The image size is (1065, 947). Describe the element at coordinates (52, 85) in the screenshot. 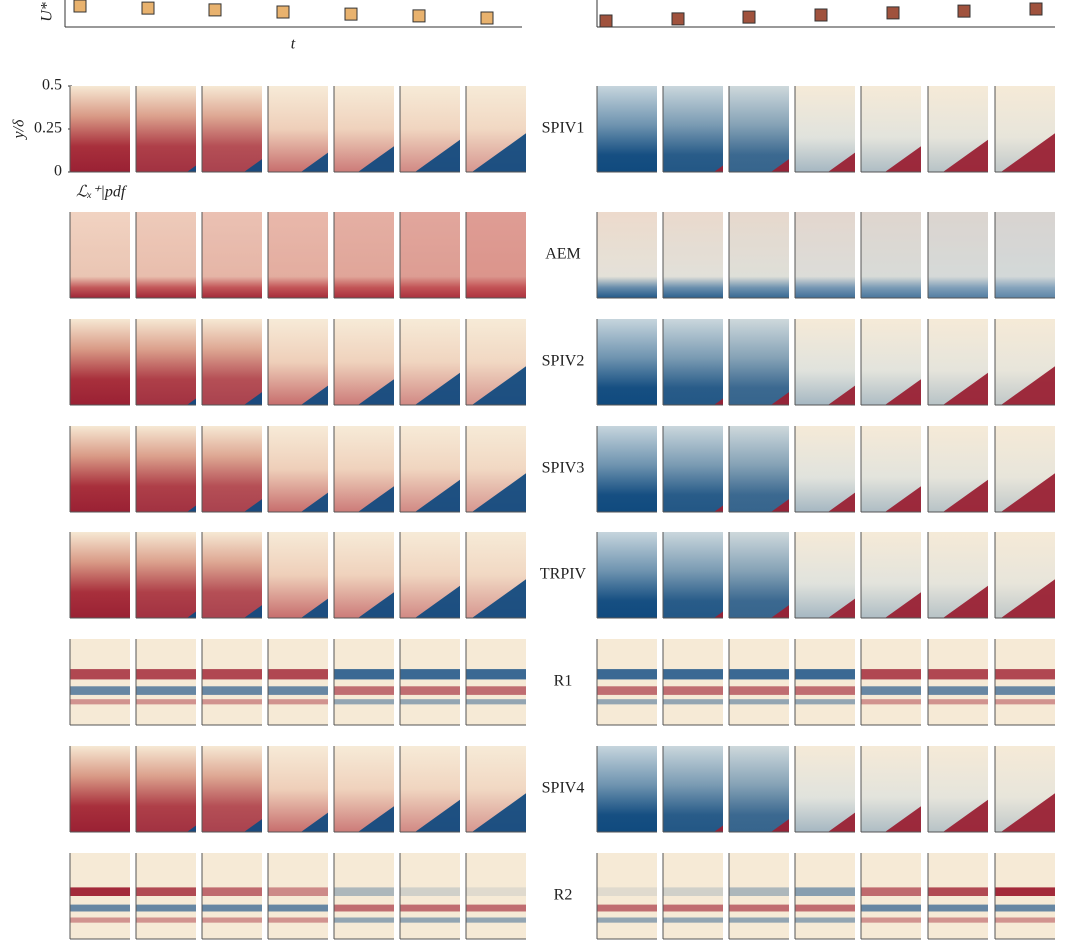

I see `y-tick-label: 0.5` at that location.